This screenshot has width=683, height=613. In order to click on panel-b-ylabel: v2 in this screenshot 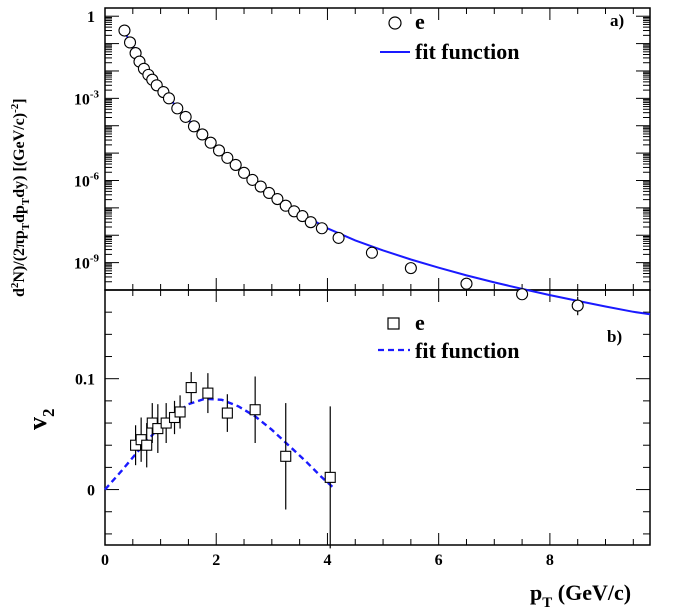, I will do `click(40, 420)`.